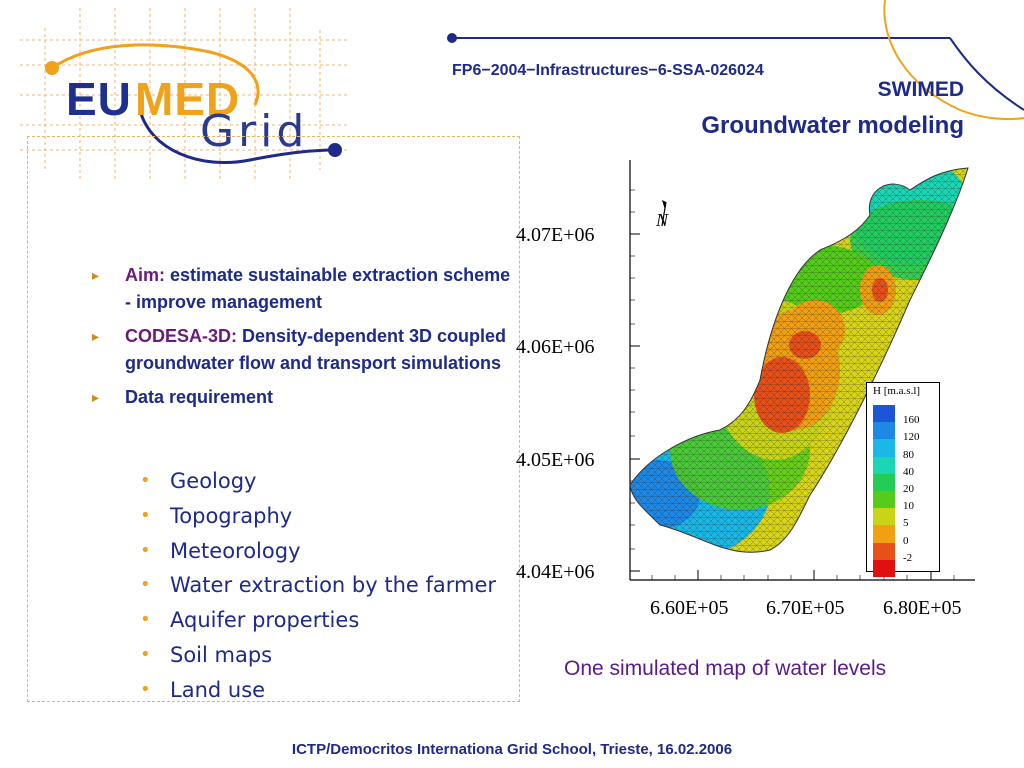 The image size is (1024, 768). Describe the element at coordinates (235, 550) in the screenshot. I see `list-item-text: Meteorology` at that location.